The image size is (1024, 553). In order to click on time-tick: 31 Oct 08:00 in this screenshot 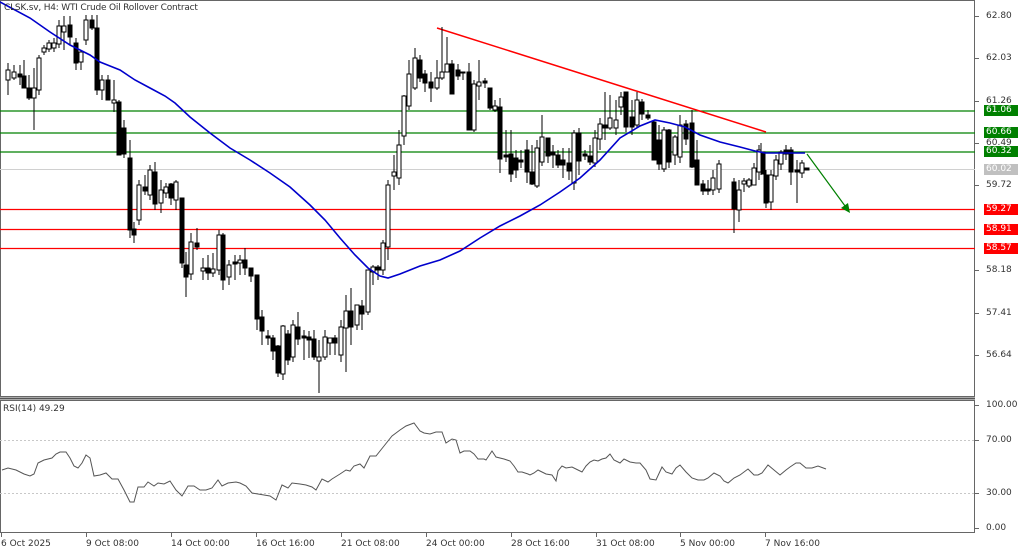, I will do `click(625, 544)`.